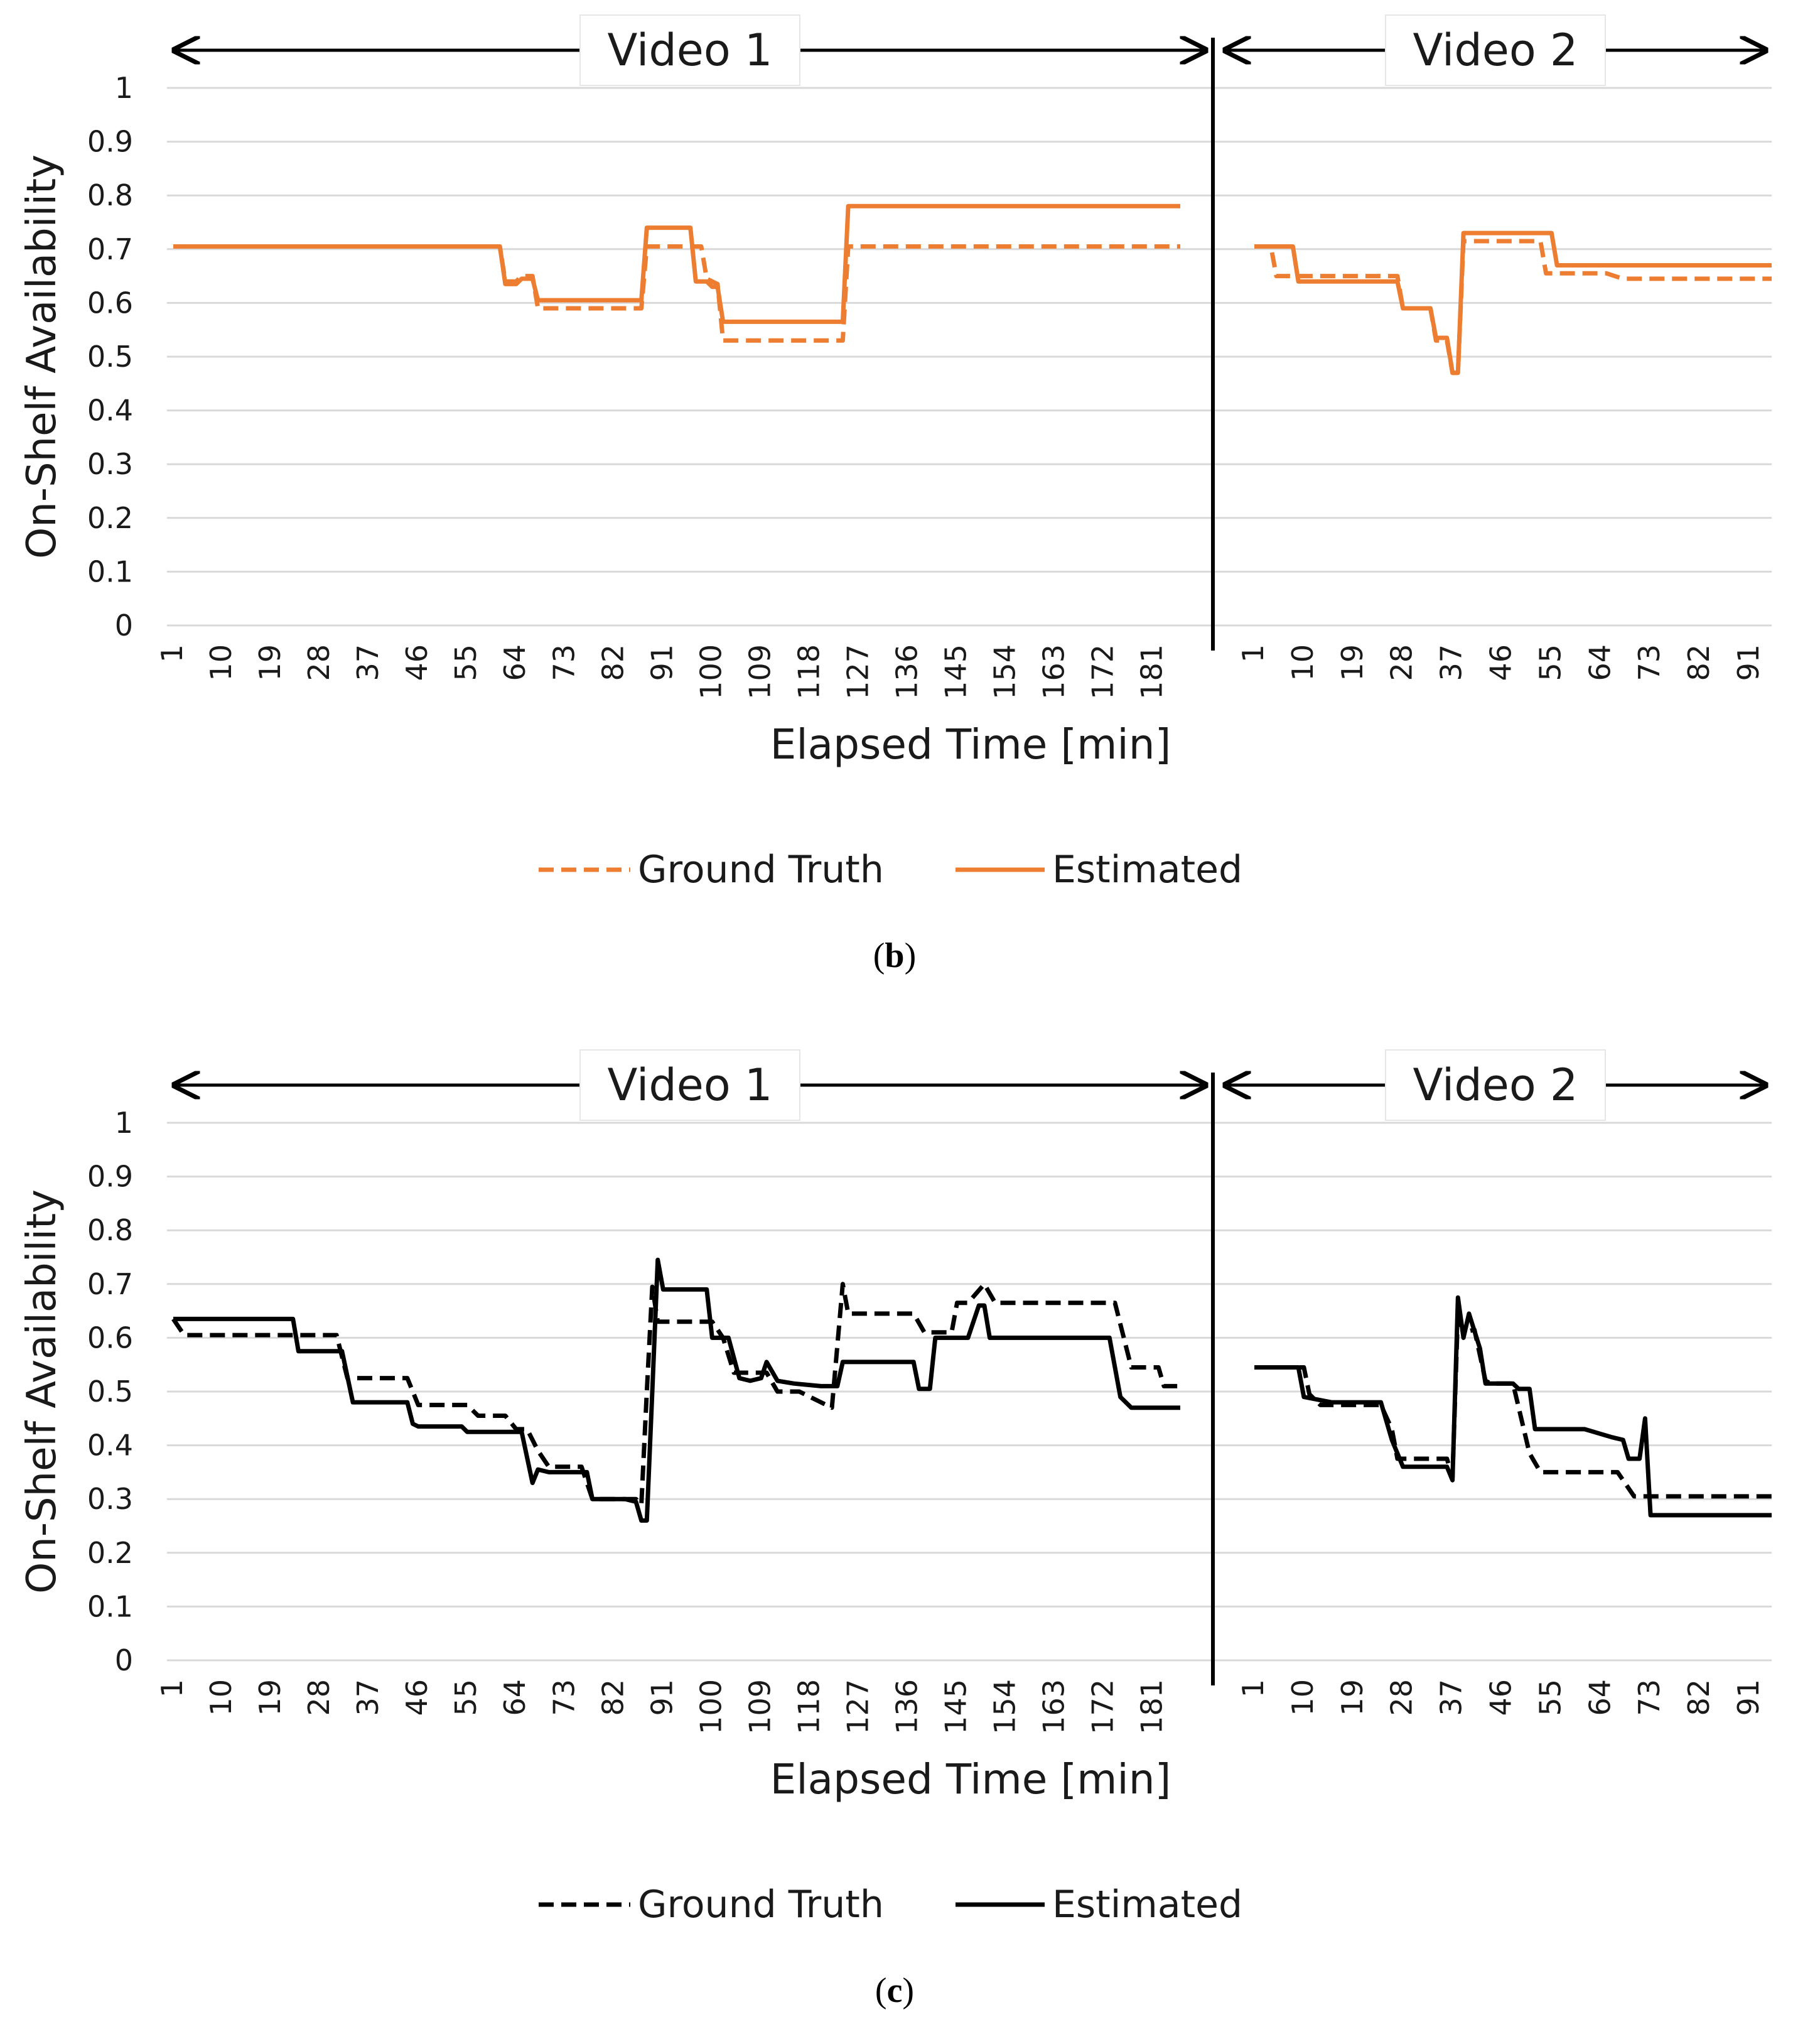  What do you see at coordinates (110, 518) in the screenshot?
I see `y-tick-label: 0.2` at bounding box center [110, 518].